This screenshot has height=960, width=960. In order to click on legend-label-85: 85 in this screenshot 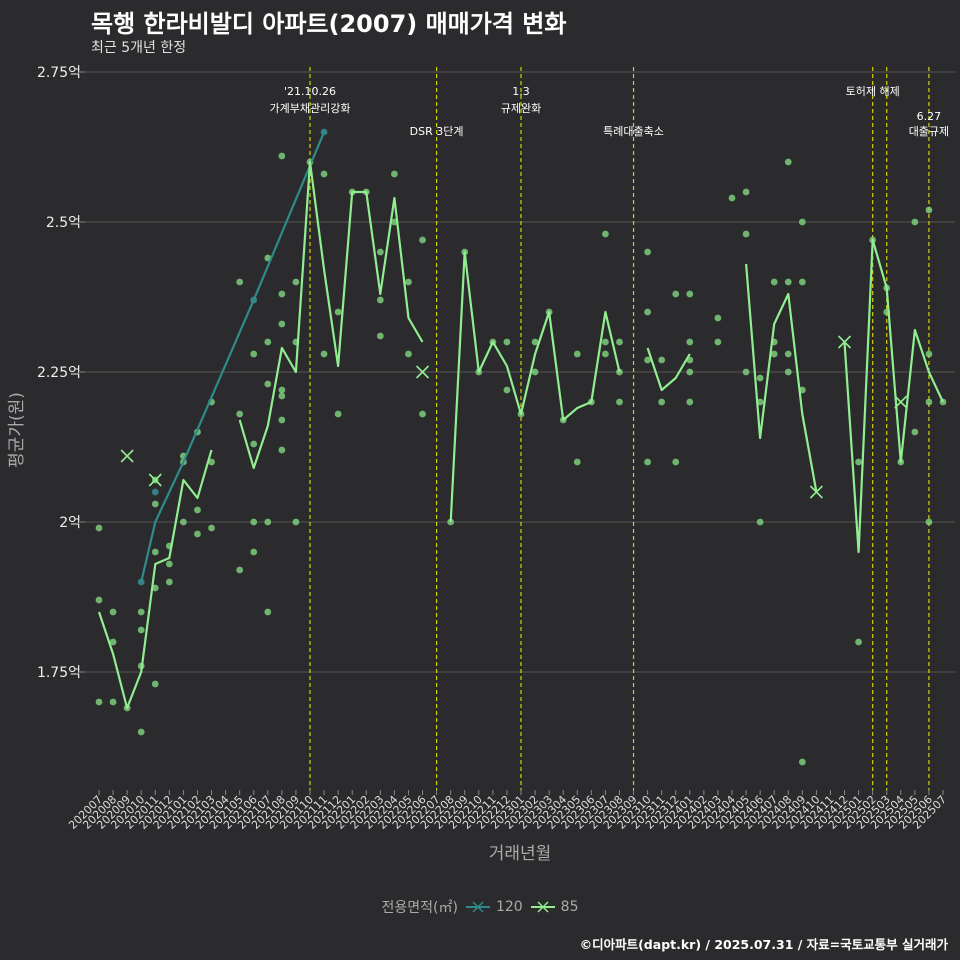, I will do `click(569, 907)`.